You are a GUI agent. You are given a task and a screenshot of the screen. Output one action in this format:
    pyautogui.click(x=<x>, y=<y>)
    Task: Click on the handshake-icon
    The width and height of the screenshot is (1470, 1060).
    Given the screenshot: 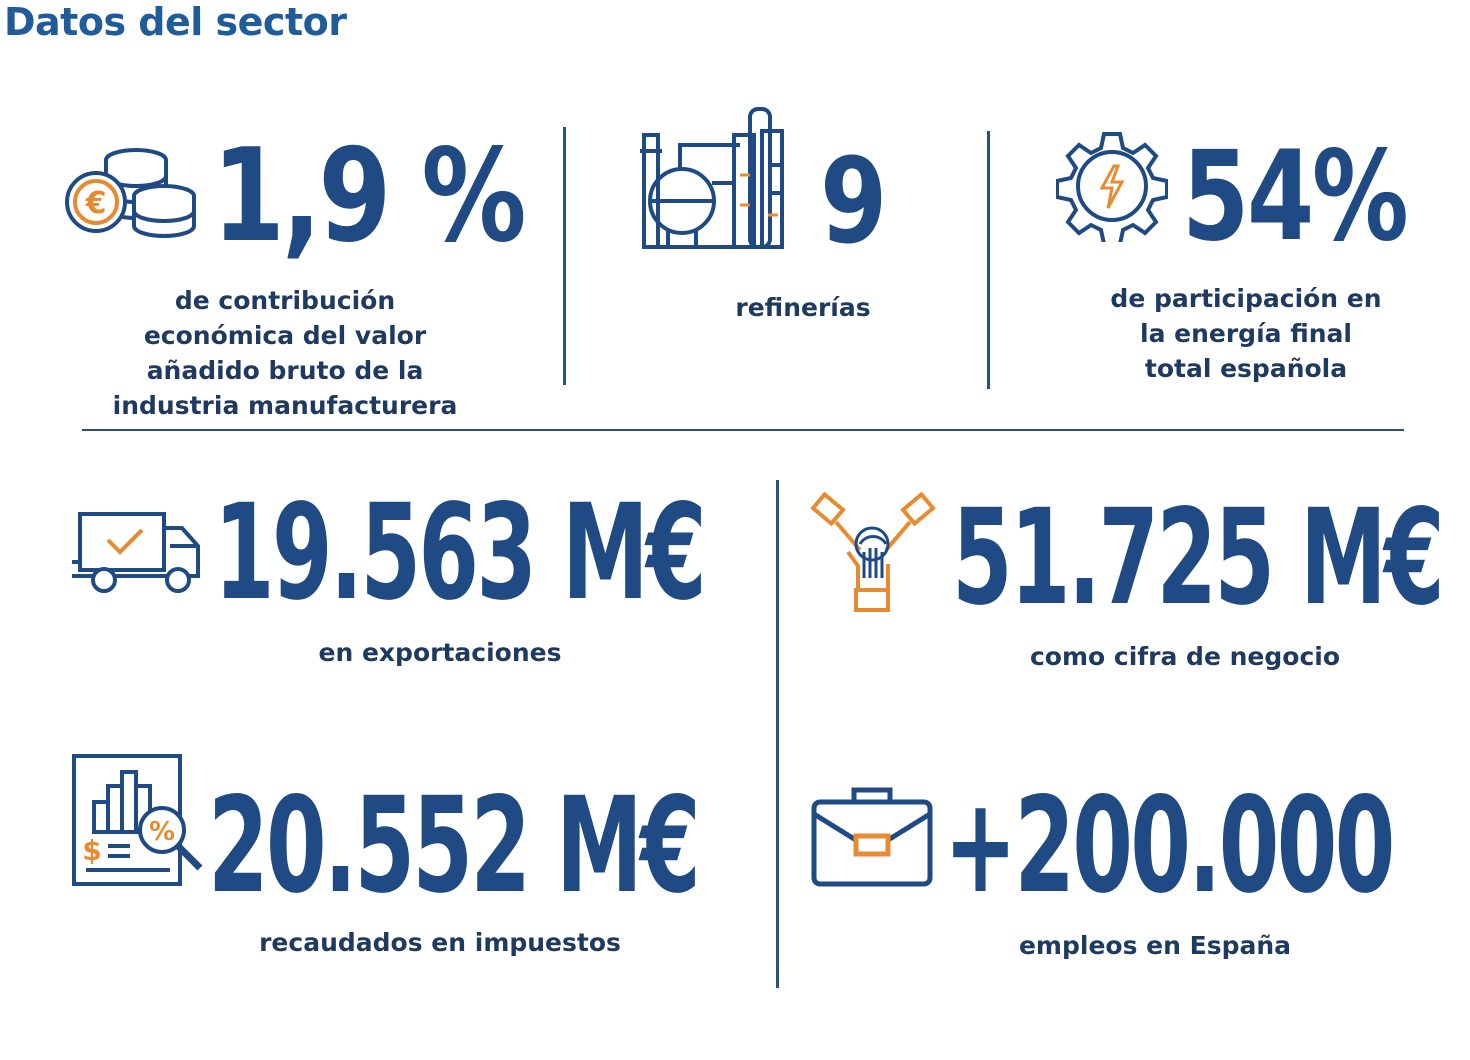 What is the action you would take?
    pyautogui.click(x=873, y=552)
    